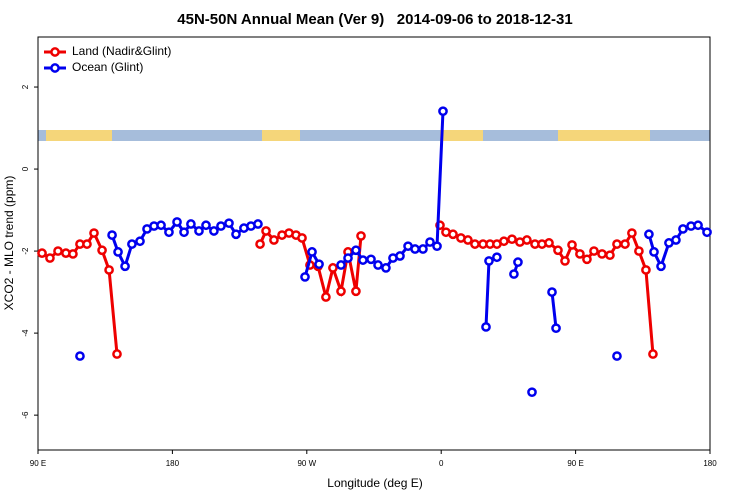  What do you see at coordinates (306, 463) in the screenshot?
I see `x-tick-label: 90 W` at bounding box center [306, 463].